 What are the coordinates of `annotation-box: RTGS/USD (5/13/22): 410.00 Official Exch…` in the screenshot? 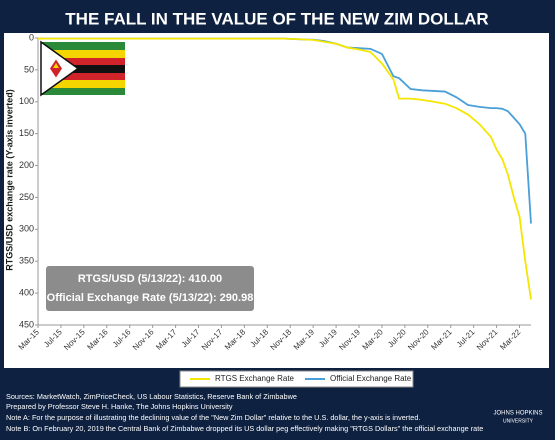 It's located at (150, 288).